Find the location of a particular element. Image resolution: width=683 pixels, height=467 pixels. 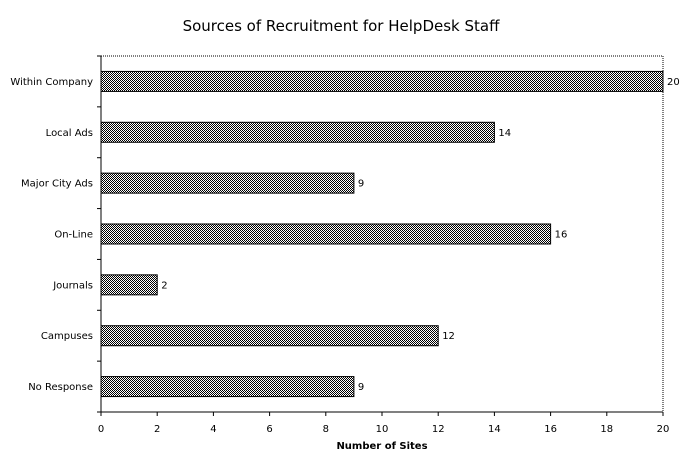

x-tick-label: 4 is located at coordinates (213, 429).